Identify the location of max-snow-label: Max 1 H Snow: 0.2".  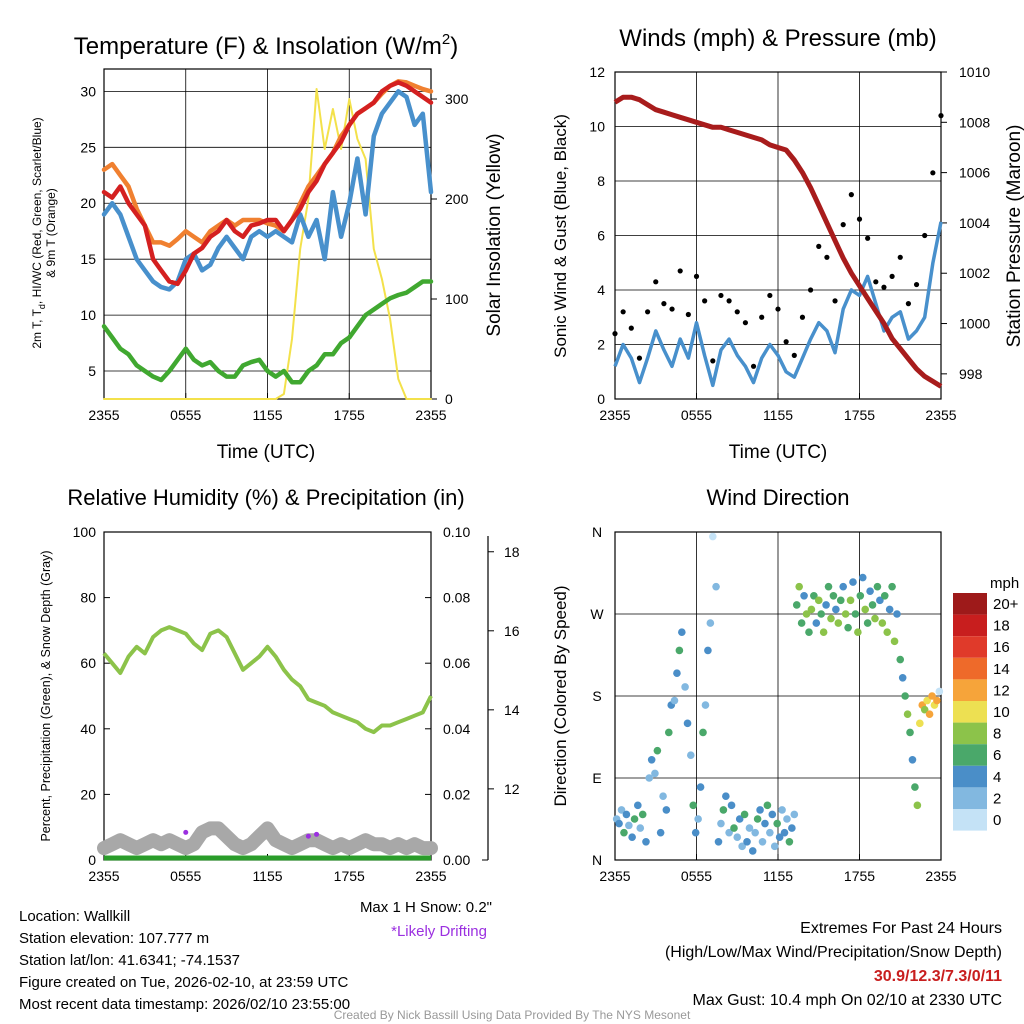
(426, 907).